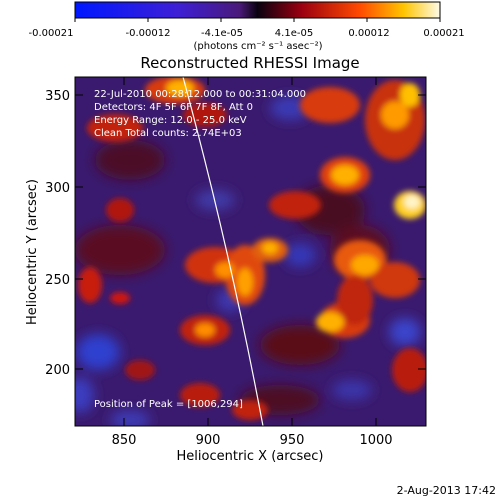 Image resolution: width=500 pixels, height=500 pixels. Describe the element at coordinates (257, 10) in the screenshot. I see `colorbar-gradient` at that location.